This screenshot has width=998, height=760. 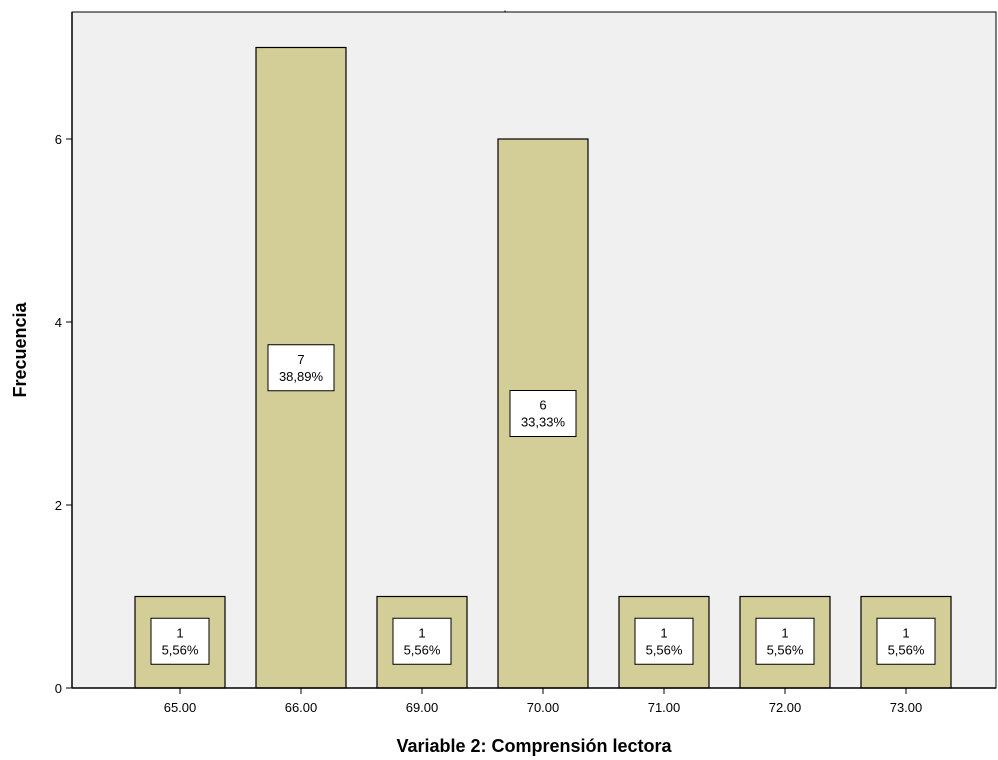 I want to click on data-label-65.00: 1 5,56%, so click(x=180, y=641).